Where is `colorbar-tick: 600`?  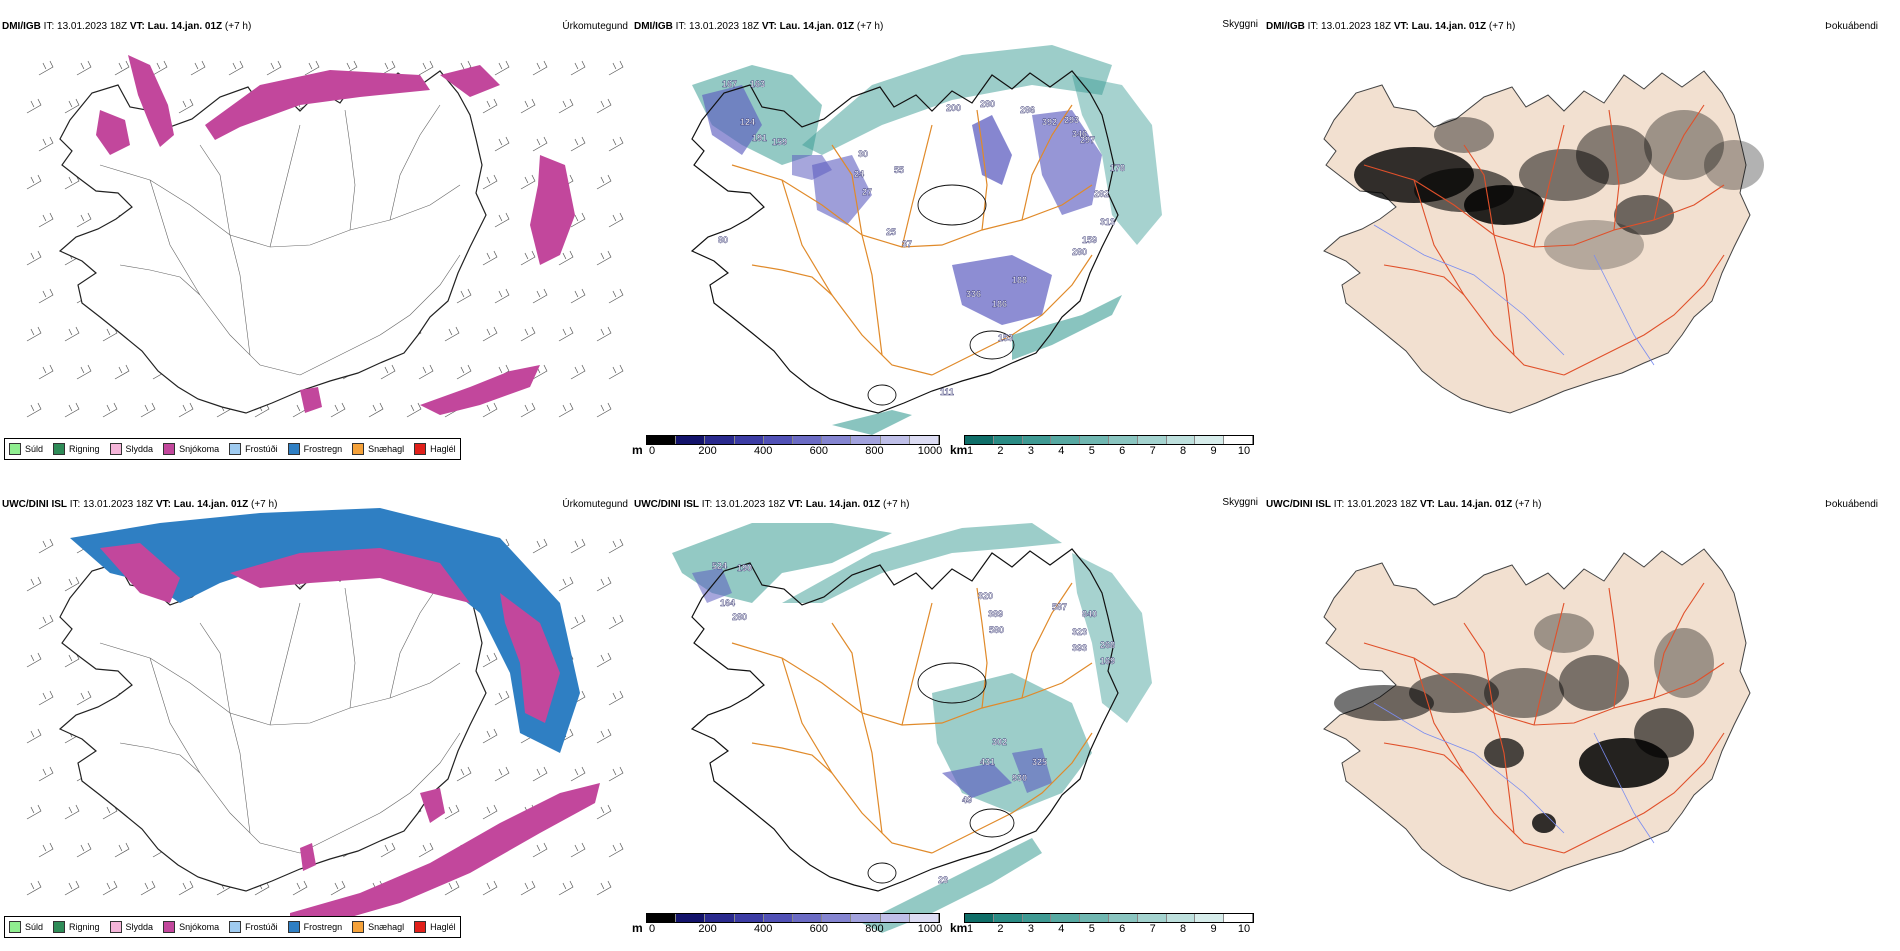 colorbar-tick: 600 is located at coordinates (818, 451).